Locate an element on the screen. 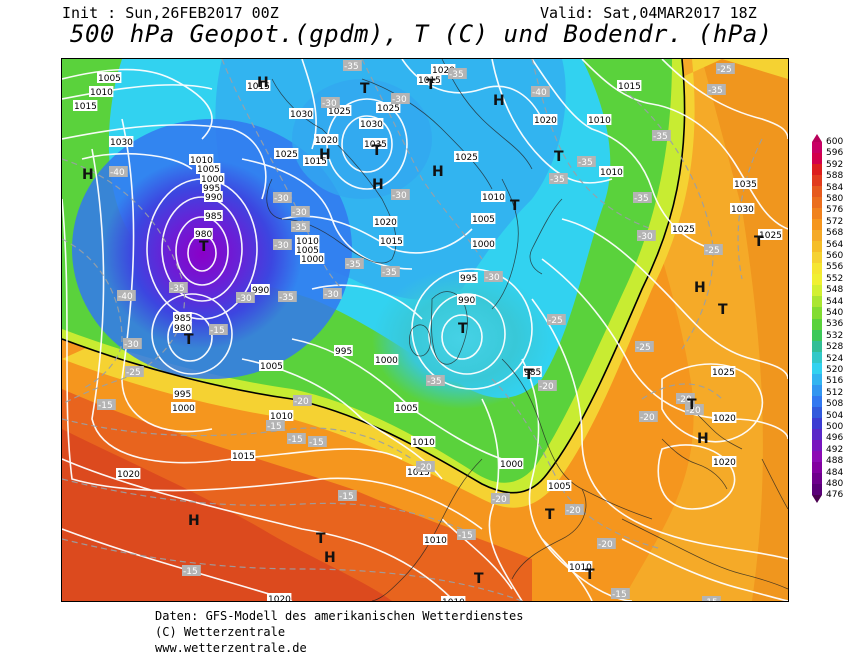 Image resolution: width=850 pixels, height=657 pixels. zone-east-deep is located at coordinates (745, 330).